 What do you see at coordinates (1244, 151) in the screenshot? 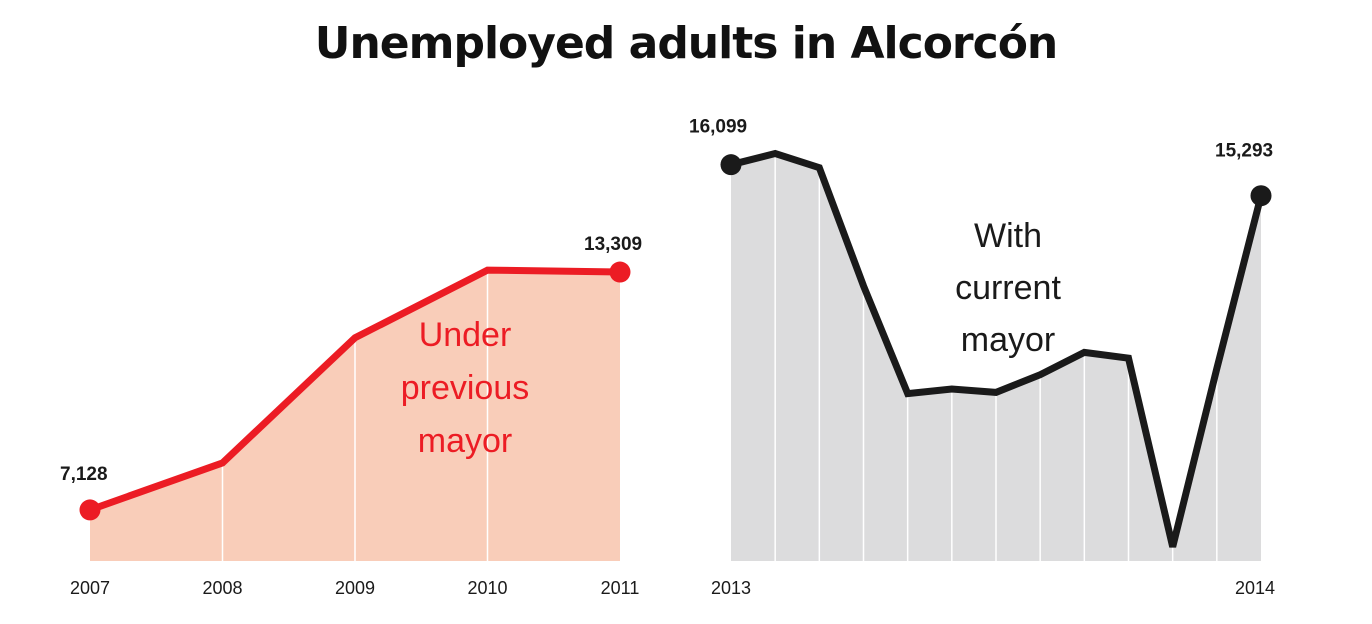
I see `end-value-label: 15,293` at bounding box center [1244, 151].